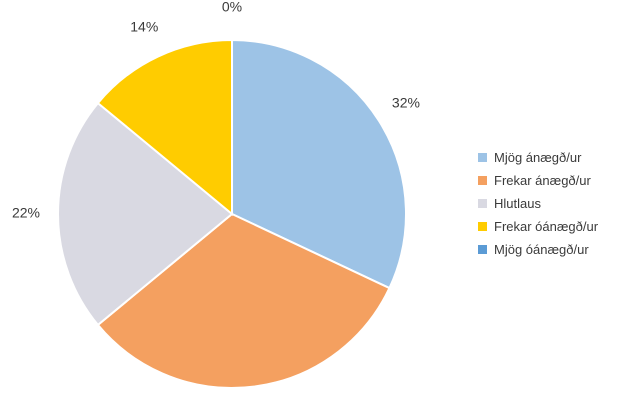  I want to click on legend-item-mjog-anaegd: Mjög ánægð/ur, so click(538, 157).